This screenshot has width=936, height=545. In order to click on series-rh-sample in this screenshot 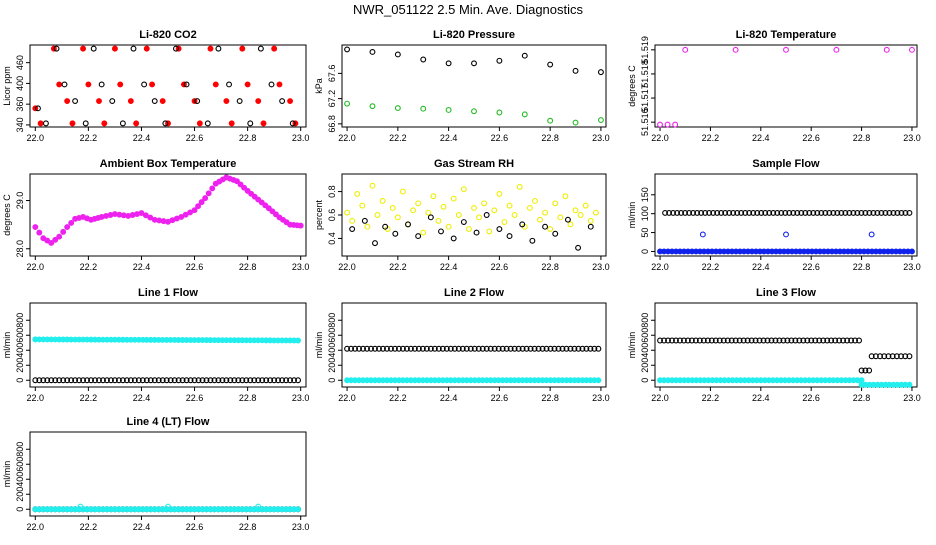, I will do `click(471, 209)`.